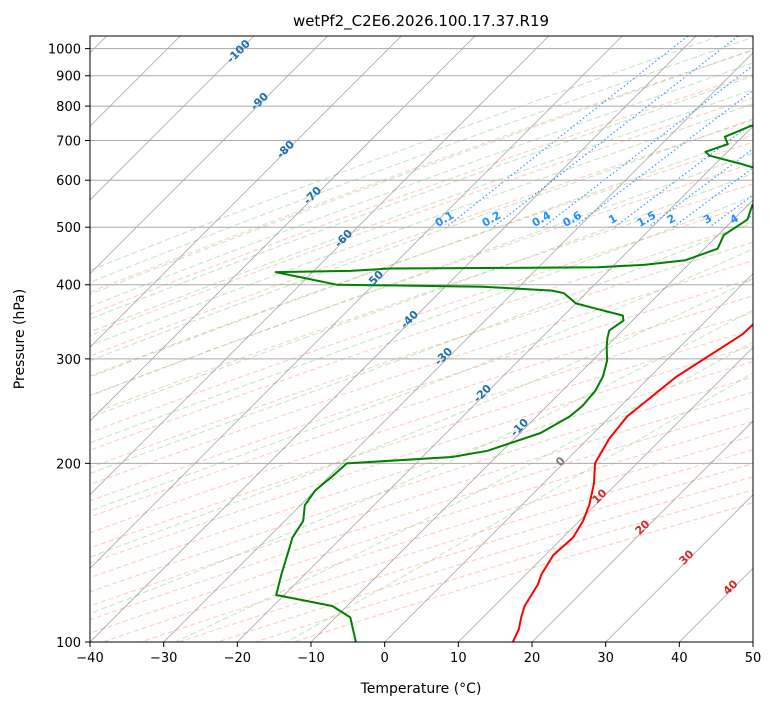 Image resolution: width=775 pixels, height=708 pixels. Describe the element at coordinates (89, 658) in the screenshot. I see `x-tick-label: −40` at that location.